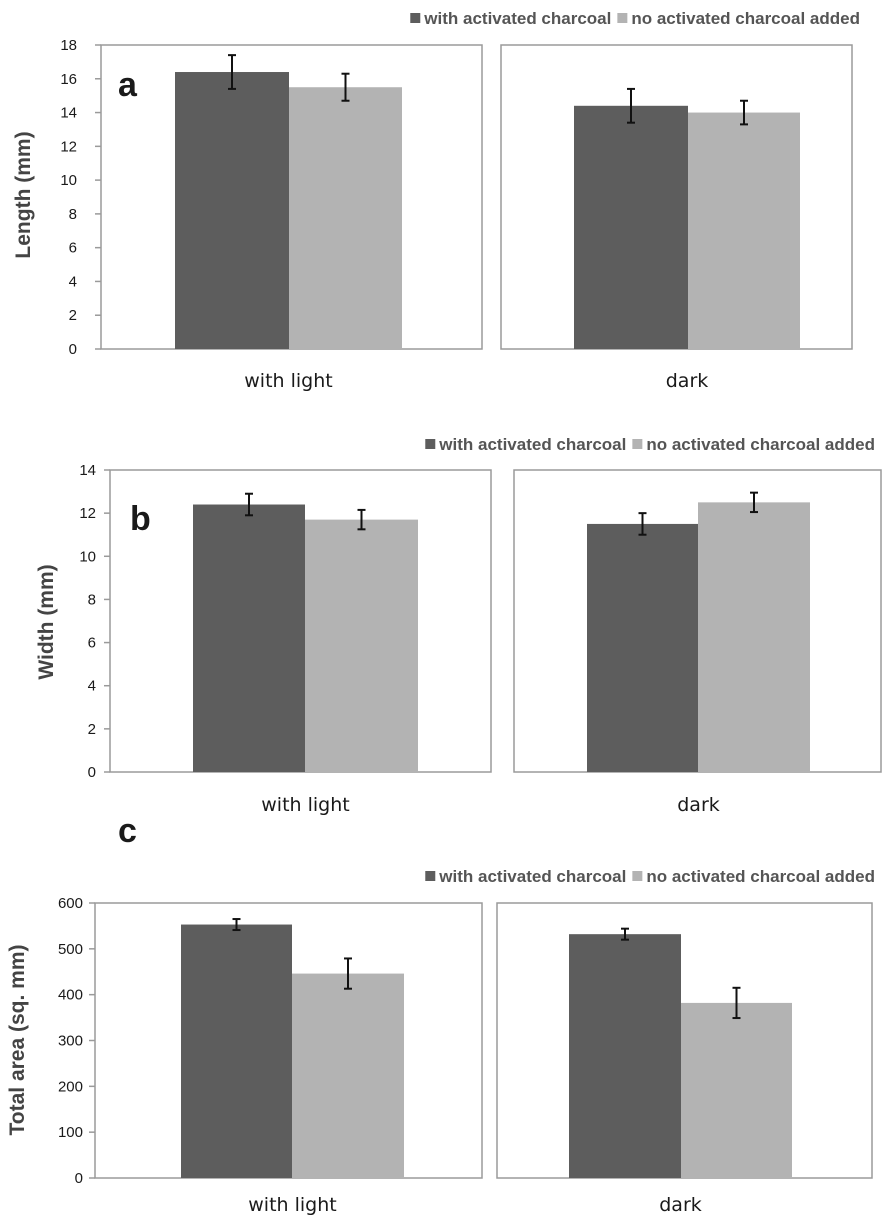  Describe the element at coordinates (532, 876) in the screenshot. I see `panel-c-legend-label-1: with activated charcoal` at that location.